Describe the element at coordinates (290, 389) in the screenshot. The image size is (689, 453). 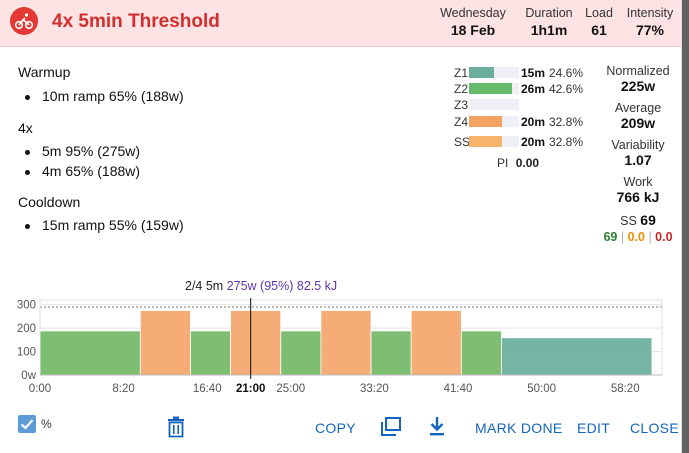
I see `x-tick-label: 25:00` at that location.